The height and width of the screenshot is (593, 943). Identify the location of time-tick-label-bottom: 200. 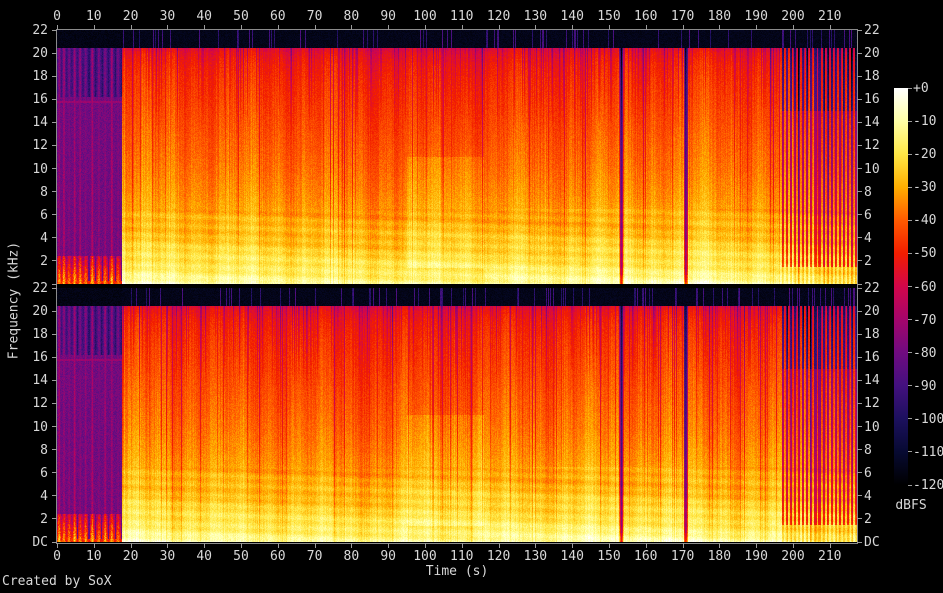
(793, 556).